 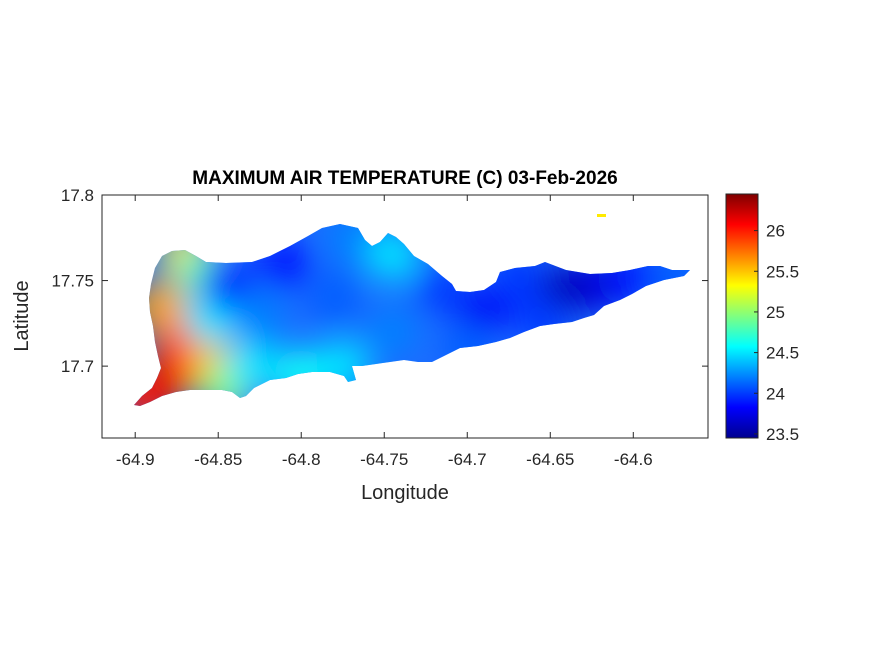 I want to click on colorbar-tick-label: 24, so click(x=775, y=393).